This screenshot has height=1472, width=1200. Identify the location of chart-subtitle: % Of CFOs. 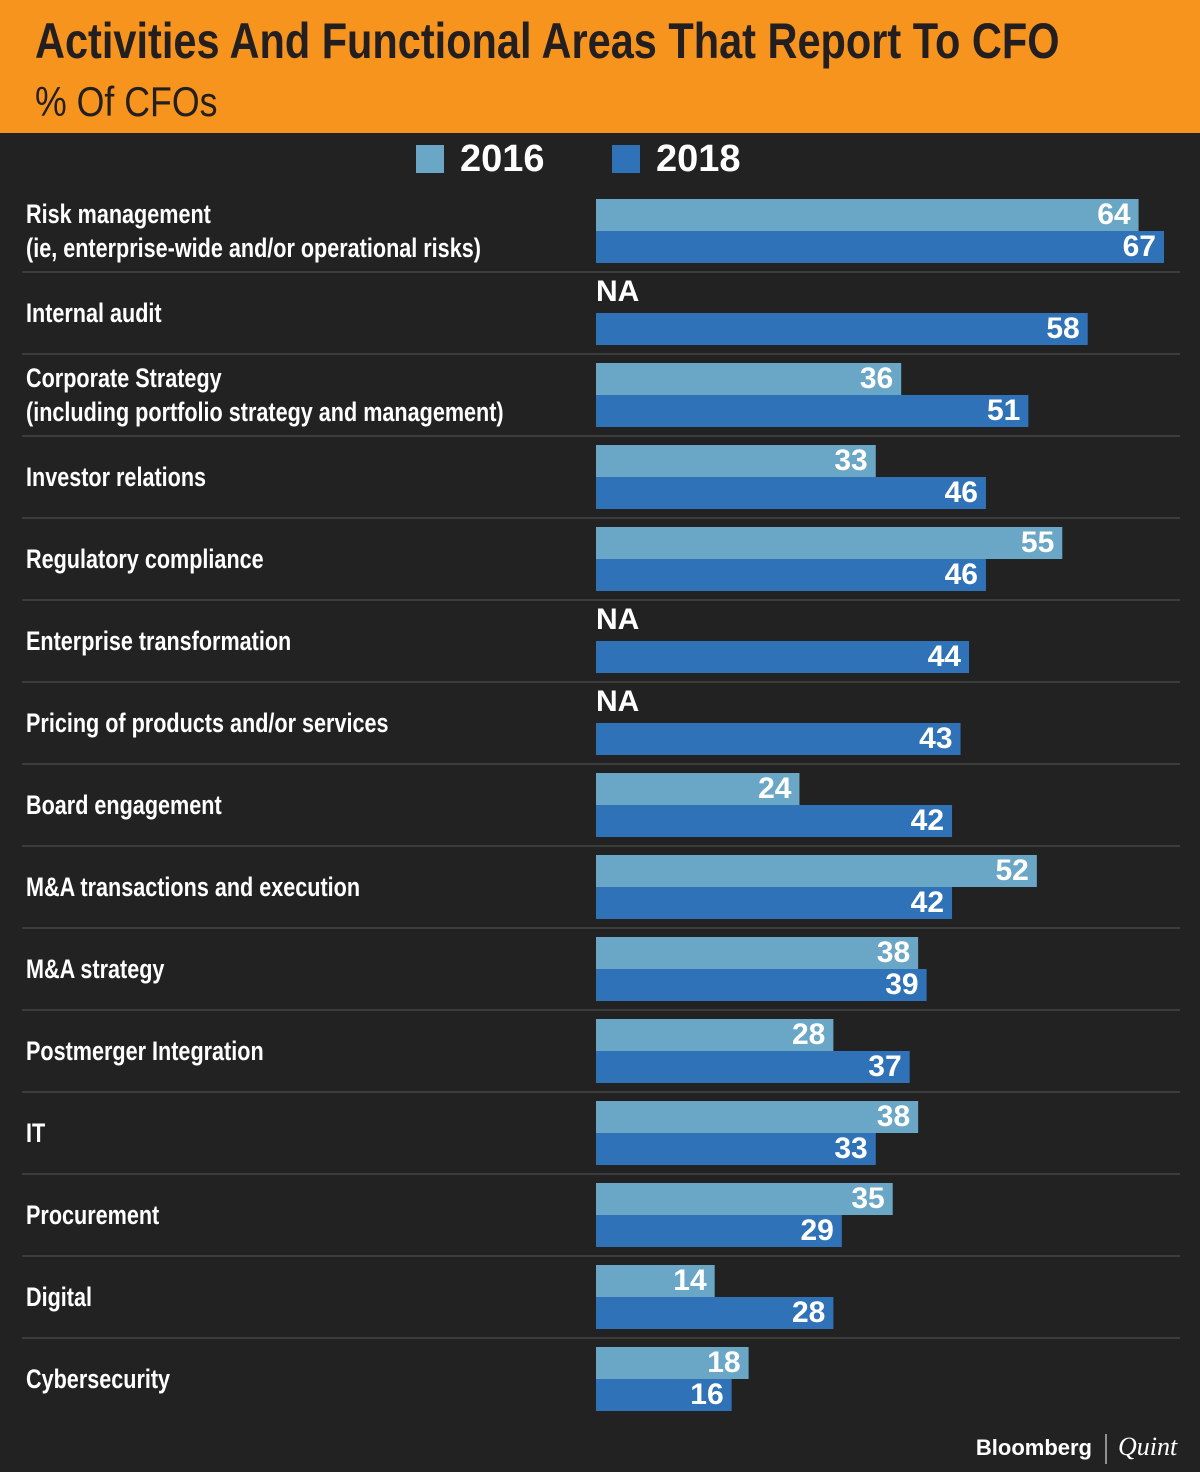
(126, 101).